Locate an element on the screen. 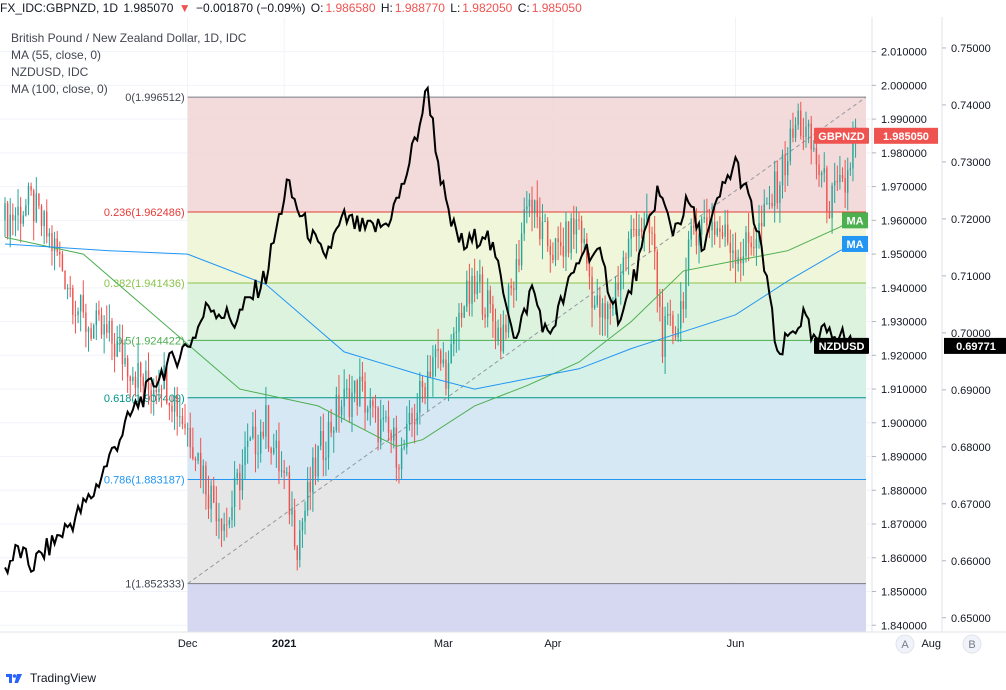  symbol-name: FX_IDC:GBPNZD, 1D is located at coordinates (59, 8).